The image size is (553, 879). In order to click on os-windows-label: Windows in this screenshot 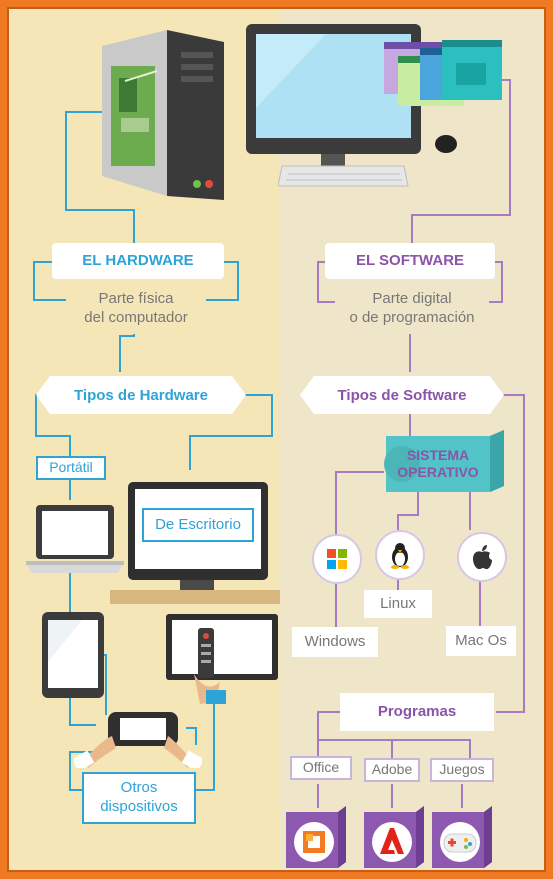, I will do `click(335, 642)`.